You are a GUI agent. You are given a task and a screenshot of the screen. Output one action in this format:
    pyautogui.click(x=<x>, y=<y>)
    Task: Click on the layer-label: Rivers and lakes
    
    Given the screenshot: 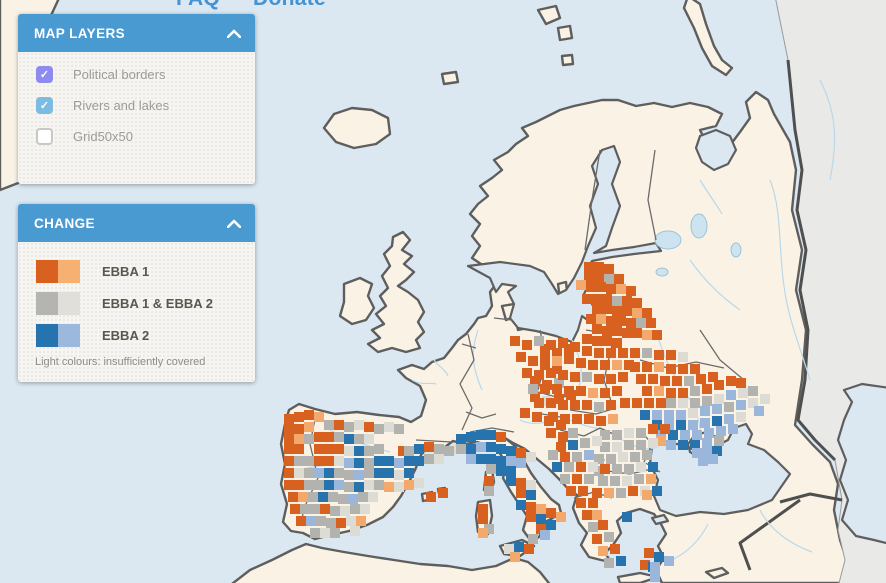 What is the action you would take?
    pyautogui.click(x=121, y=105)
    